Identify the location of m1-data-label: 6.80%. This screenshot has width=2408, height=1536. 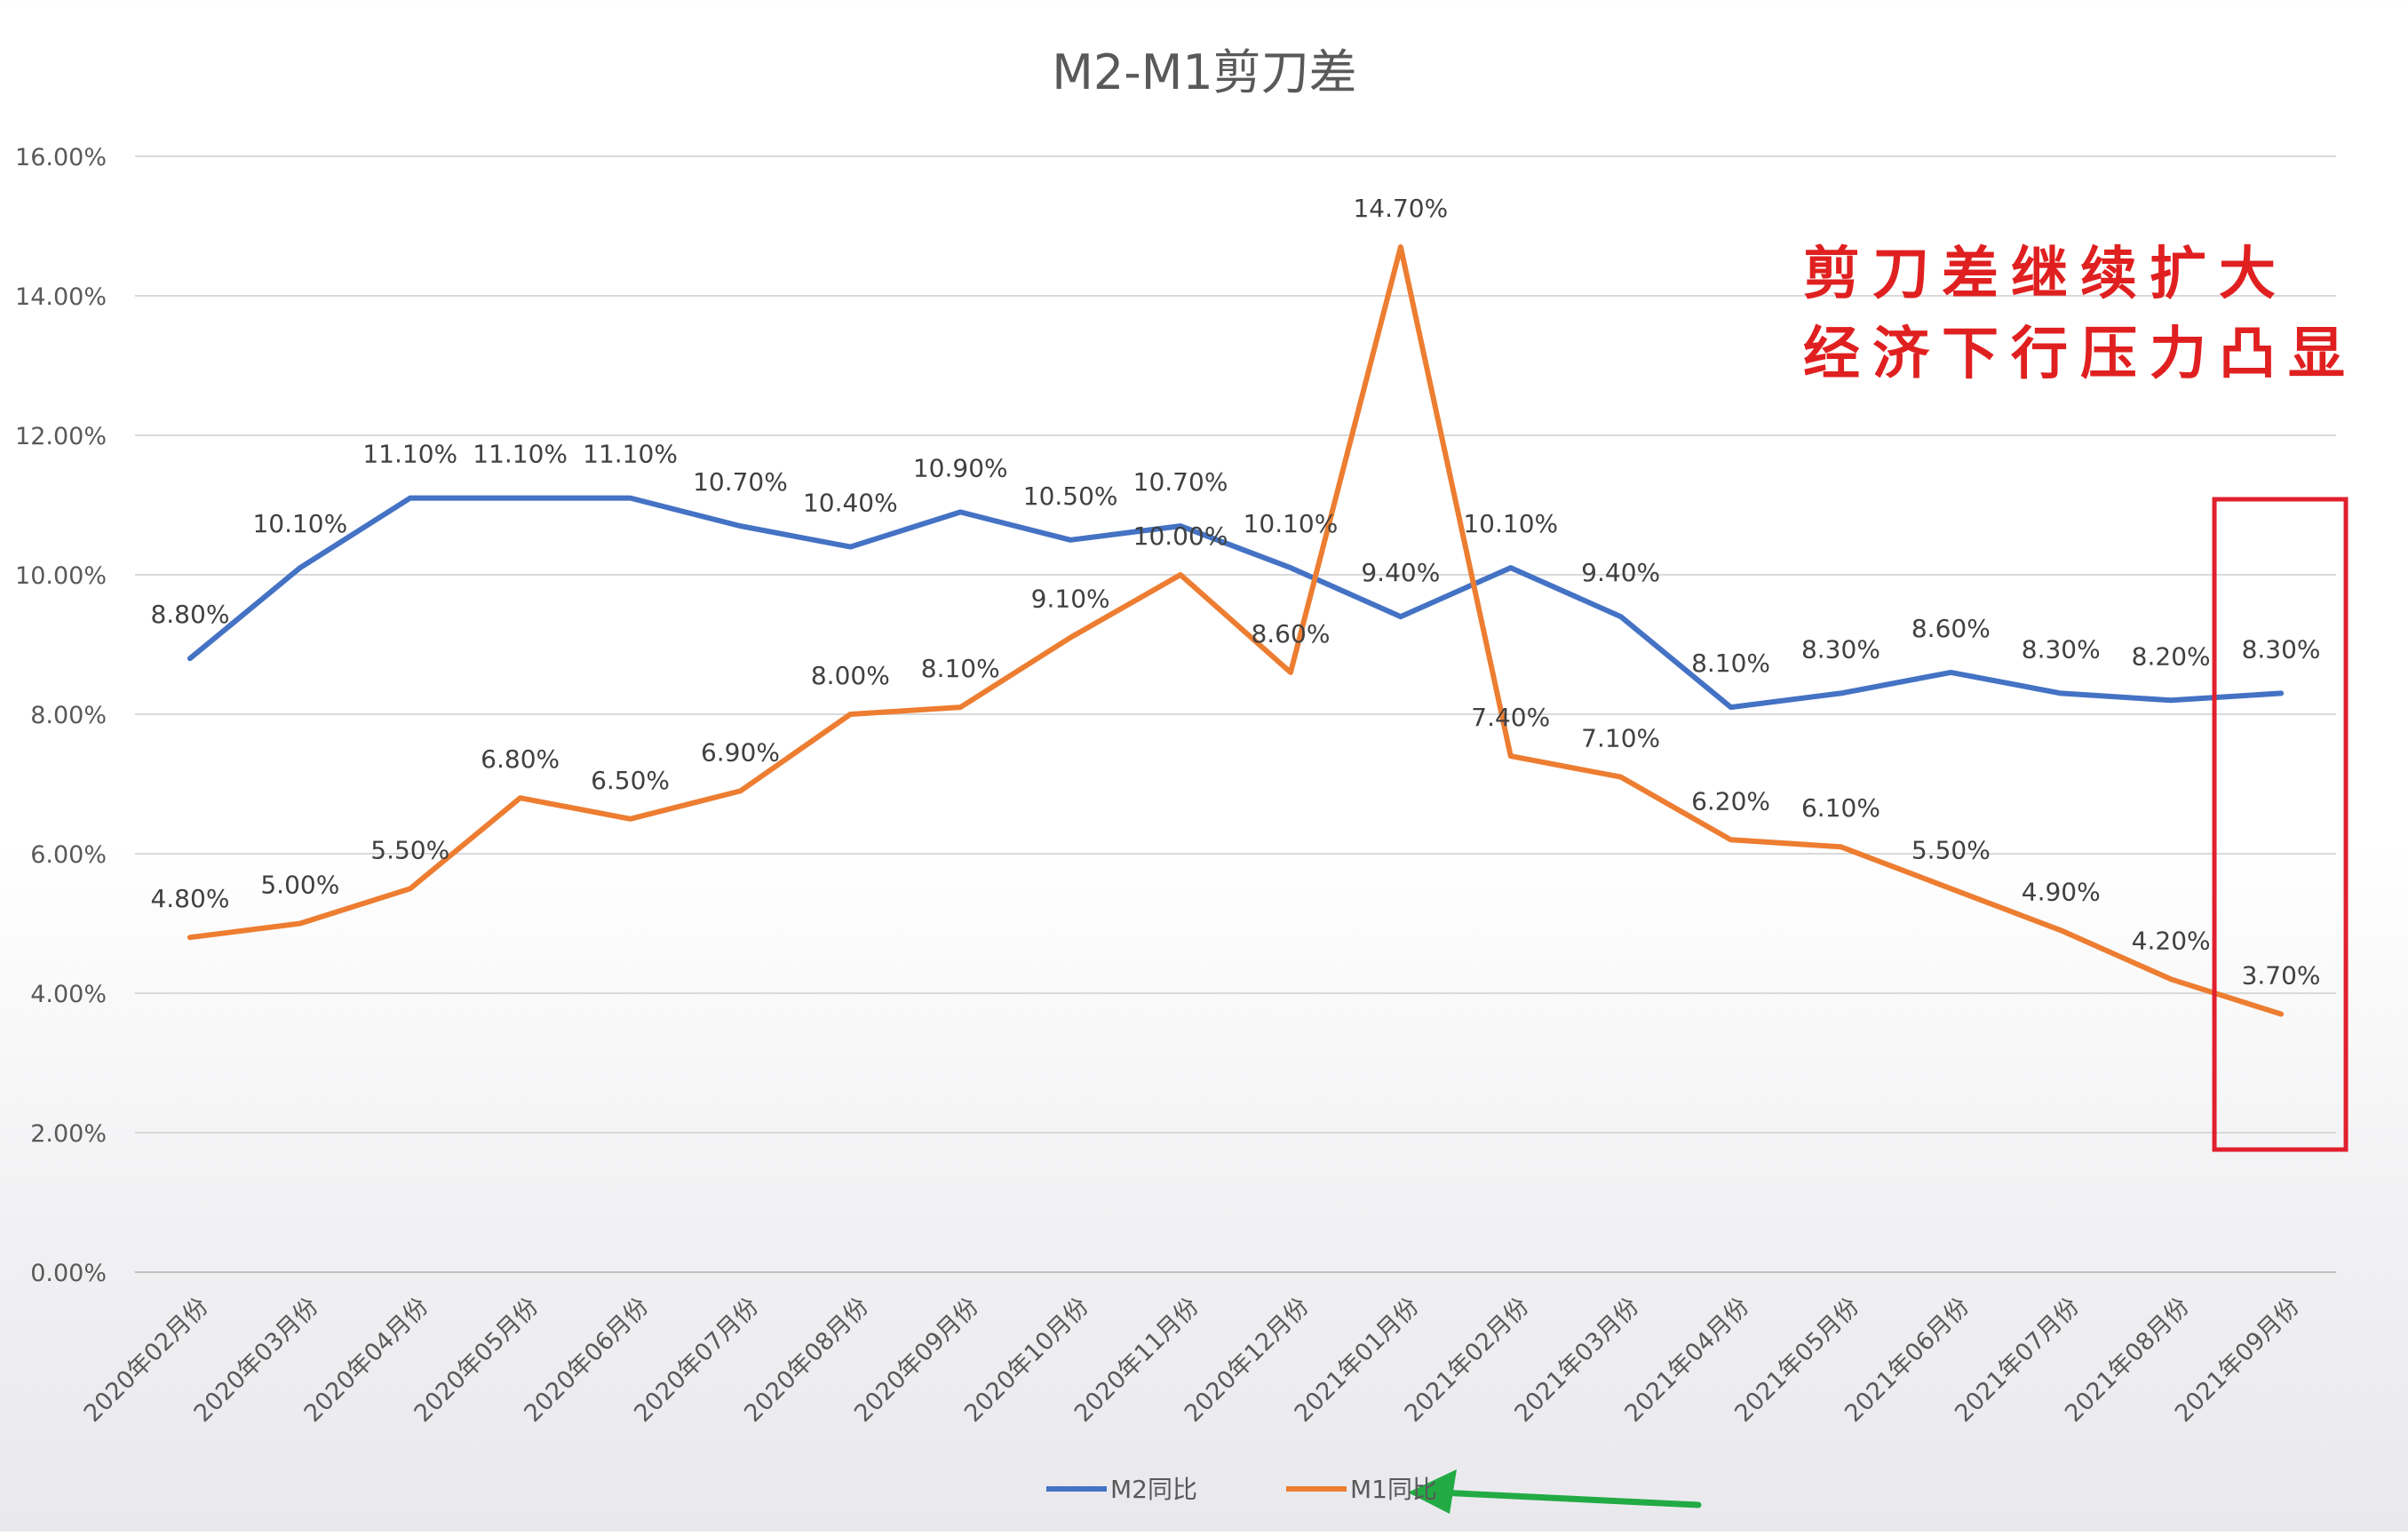
(520, 759).